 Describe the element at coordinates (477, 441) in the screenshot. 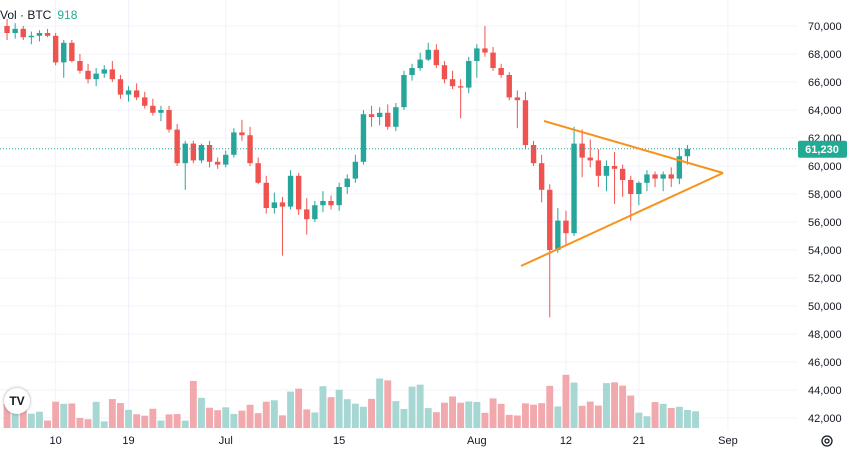

I see `time-axis-tick-label: Aug` at that location.